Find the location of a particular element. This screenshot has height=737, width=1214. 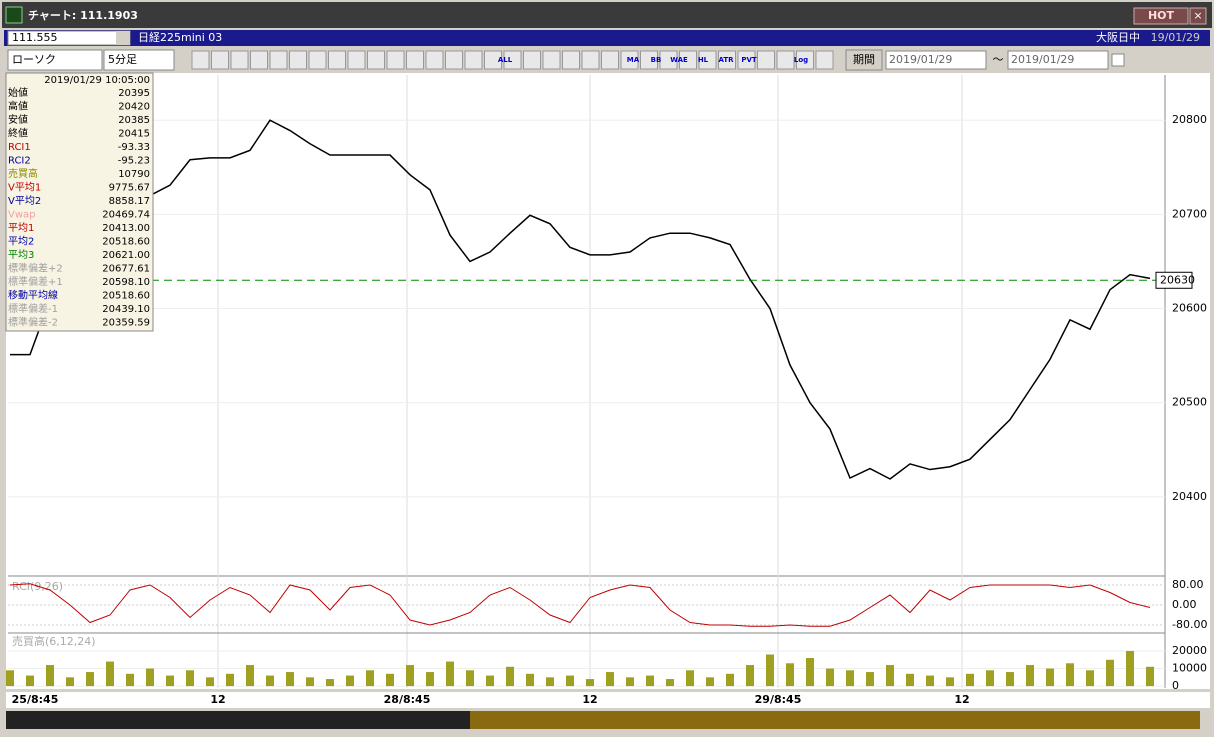

date-to: 2019/01/29 is located at coordinates (1042, 59).